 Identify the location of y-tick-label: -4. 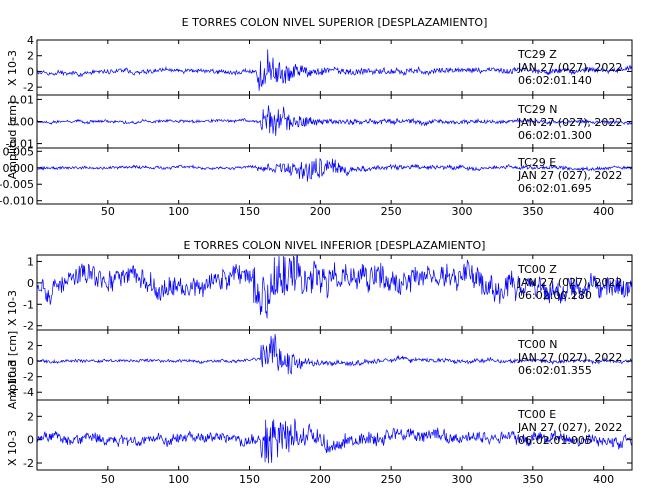
(28, 392).